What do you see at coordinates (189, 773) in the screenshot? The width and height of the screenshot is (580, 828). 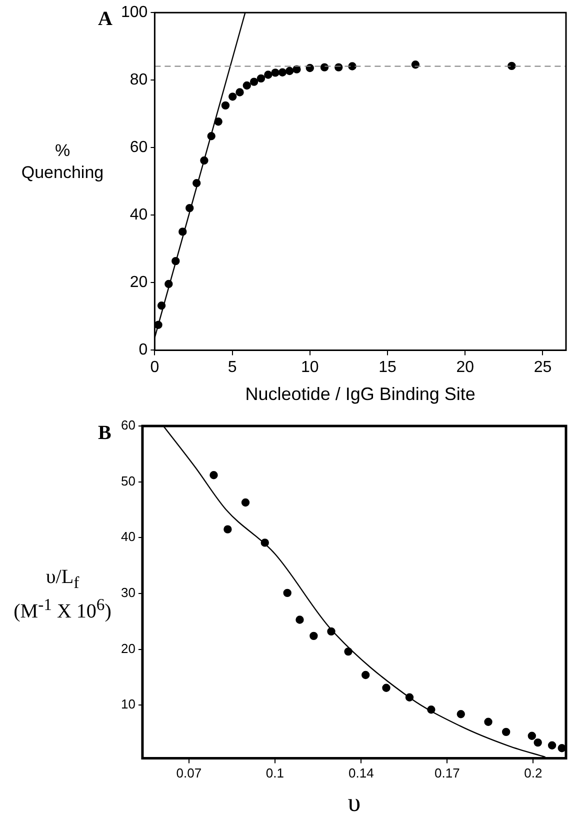 I see `x-tick-label: 0.07` at bounding box center [189, 773].